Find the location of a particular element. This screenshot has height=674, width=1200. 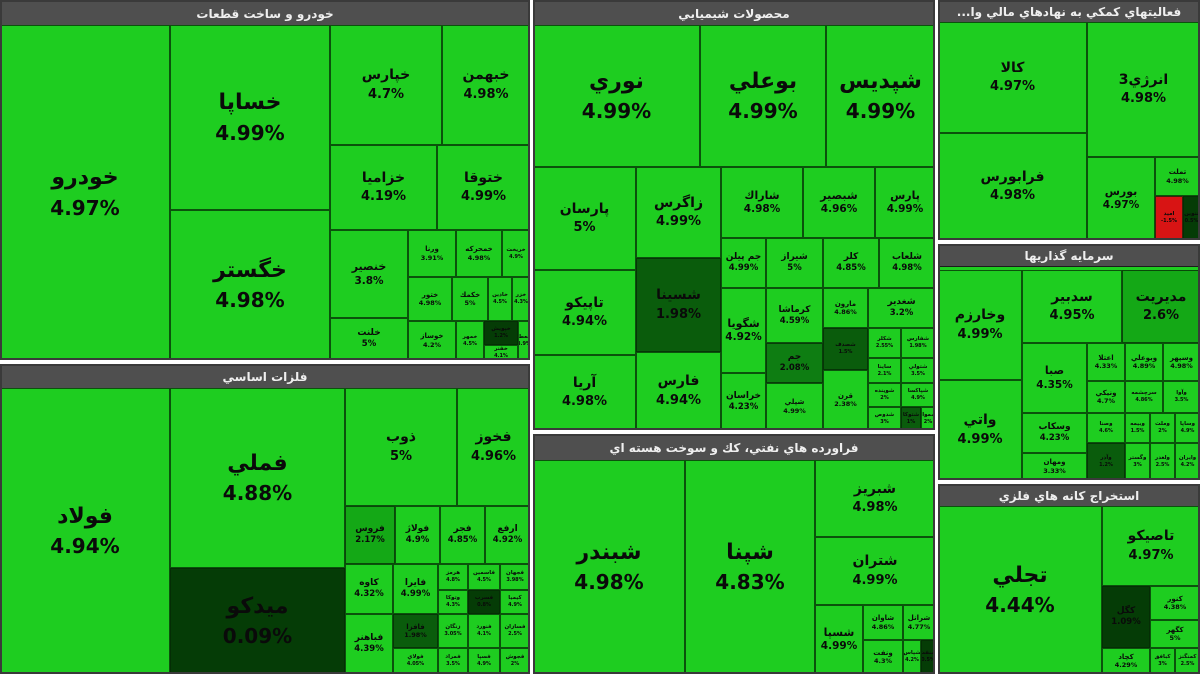

treemap-tile: هرمز 4.8% is located at coordinates (453, 577).